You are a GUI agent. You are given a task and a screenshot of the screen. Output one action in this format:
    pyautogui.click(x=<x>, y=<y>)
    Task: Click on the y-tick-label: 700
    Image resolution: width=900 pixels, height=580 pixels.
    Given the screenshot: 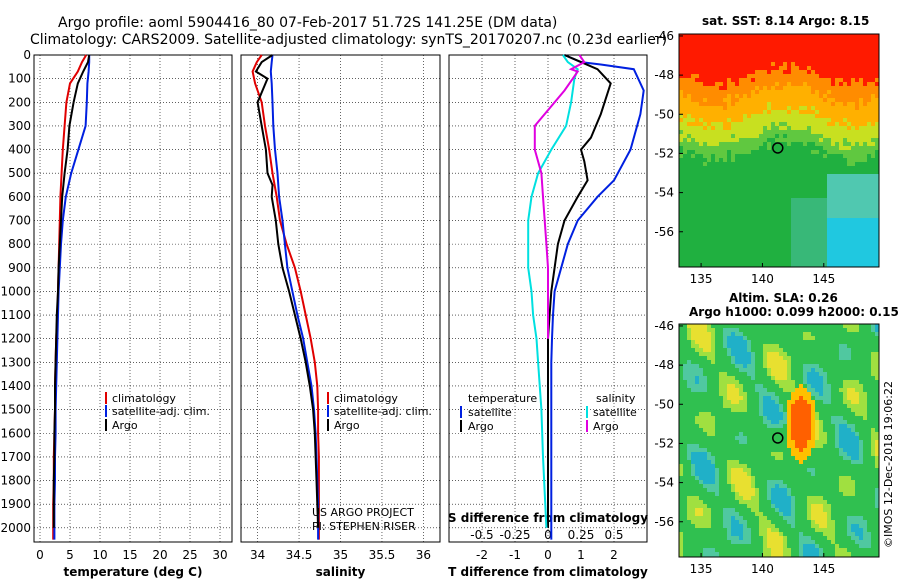 What is the action you would take?
    pyautogui.click(x=19, y=220)
    